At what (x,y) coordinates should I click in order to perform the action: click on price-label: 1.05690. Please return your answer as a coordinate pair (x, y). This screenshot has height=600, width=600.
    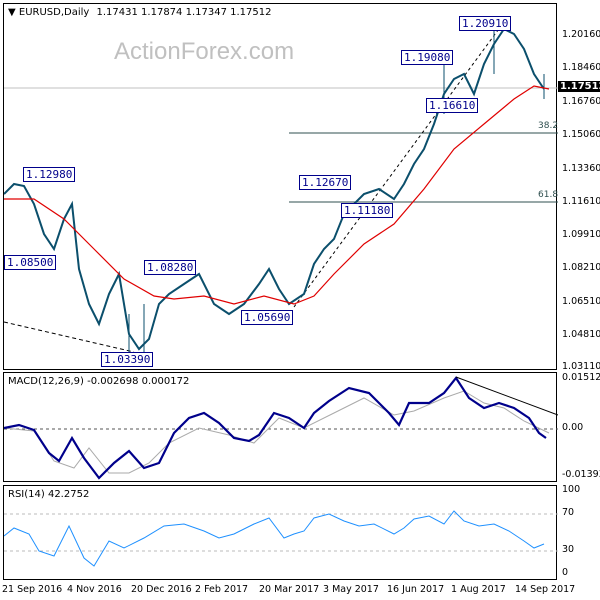
    Looking at the image, I should click on (267, 317).